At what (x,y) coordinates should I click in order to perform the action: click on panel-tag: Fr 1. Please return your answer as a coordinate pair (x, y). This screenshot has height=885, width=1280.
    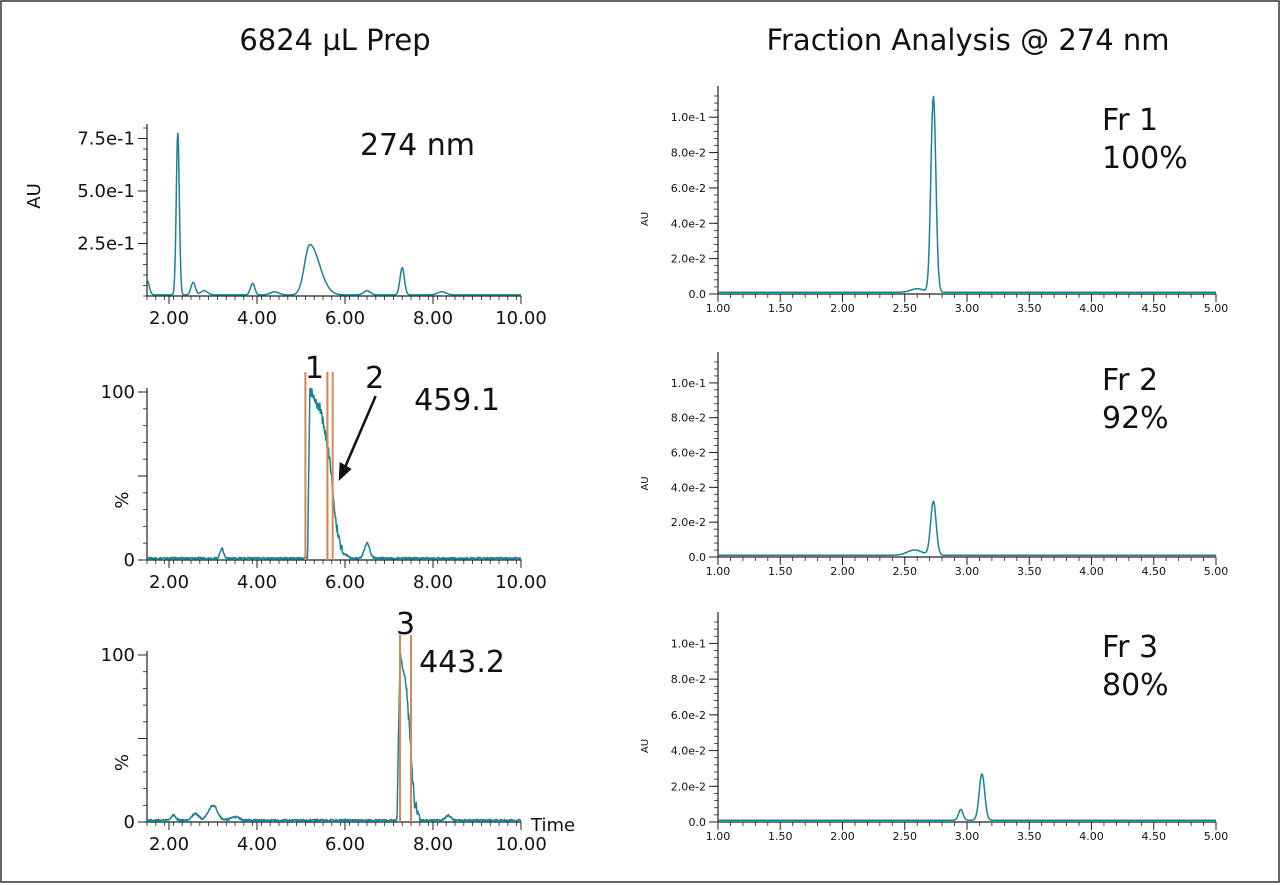
    Looking at the image, I should click on (1130, 120).